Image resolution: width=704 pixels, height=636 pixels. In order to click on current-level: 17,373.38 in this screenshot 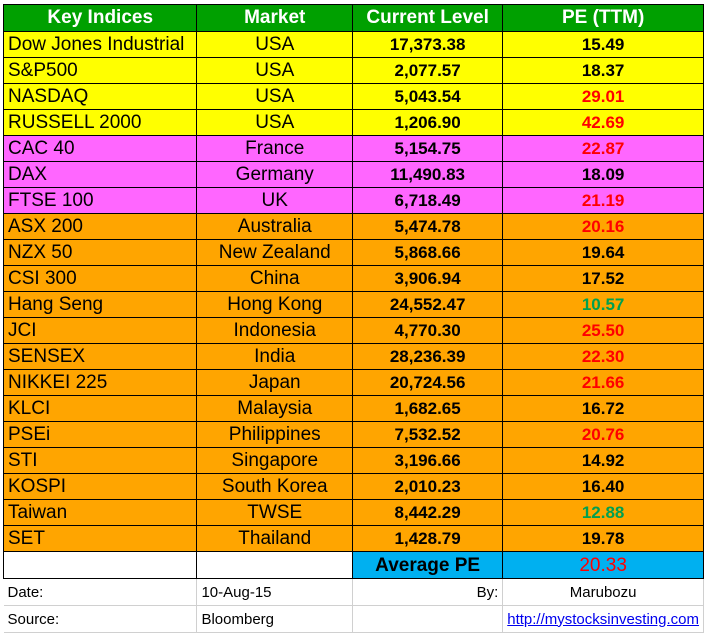, I will do `click(428, 44)`.